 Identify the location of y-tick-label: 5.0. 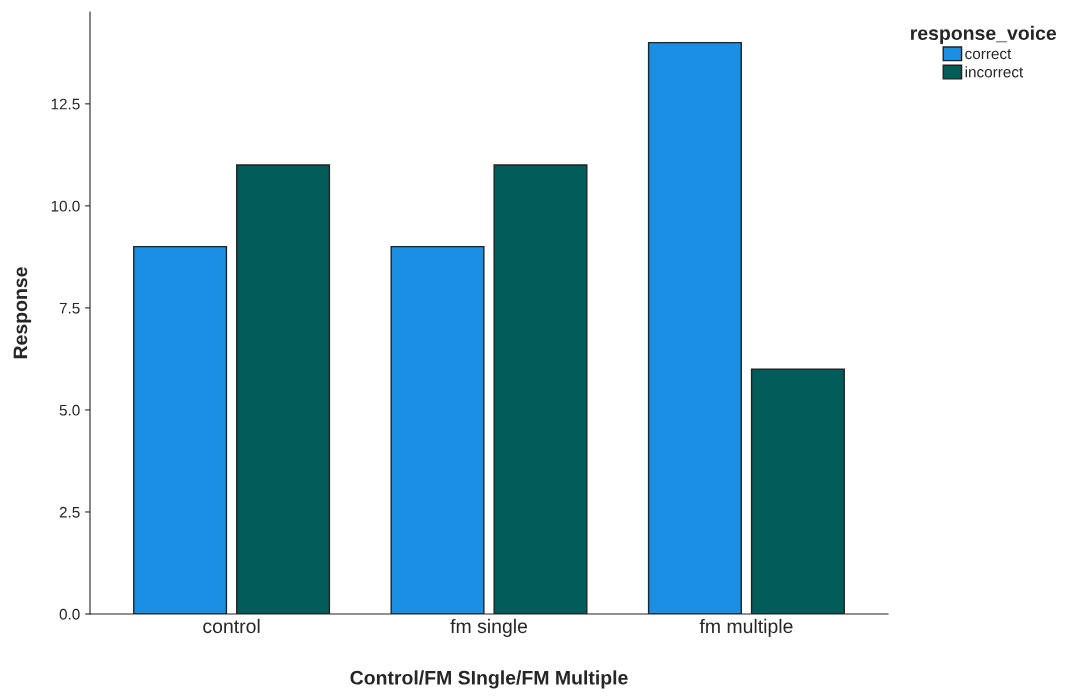
(69, 410).